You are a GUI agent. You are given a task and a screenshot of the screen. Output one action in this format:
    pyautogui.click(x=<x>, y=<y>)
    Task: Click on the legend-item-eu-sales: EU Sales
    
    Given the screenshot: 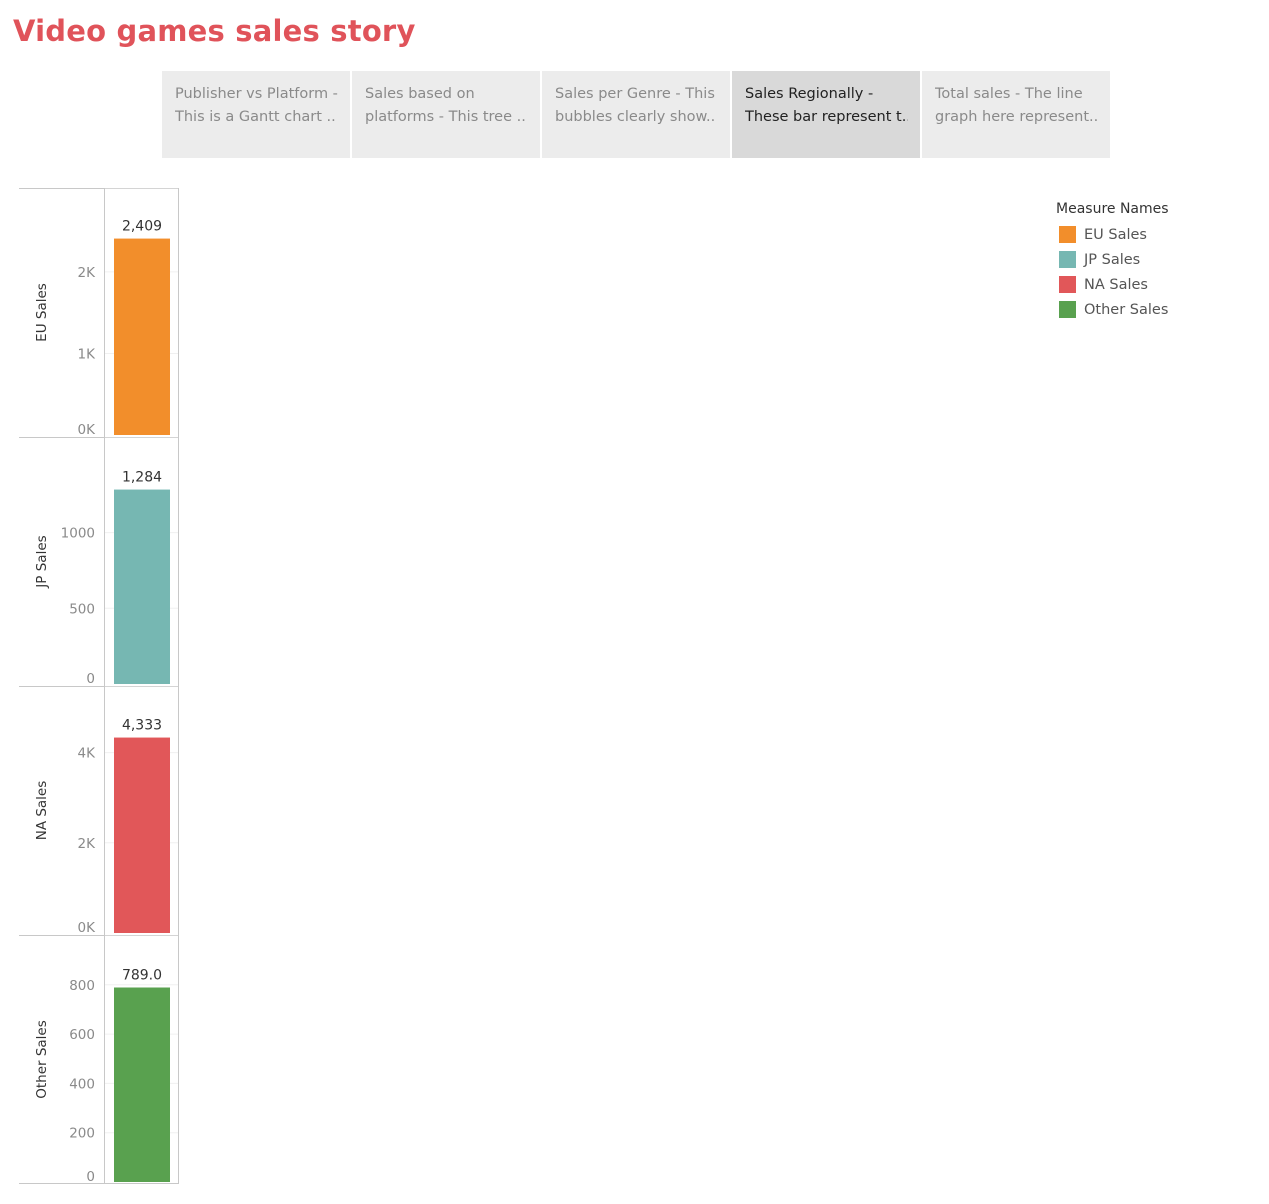 What is the action you would take?
    pyautogui.click(x=1112, y=234)
    